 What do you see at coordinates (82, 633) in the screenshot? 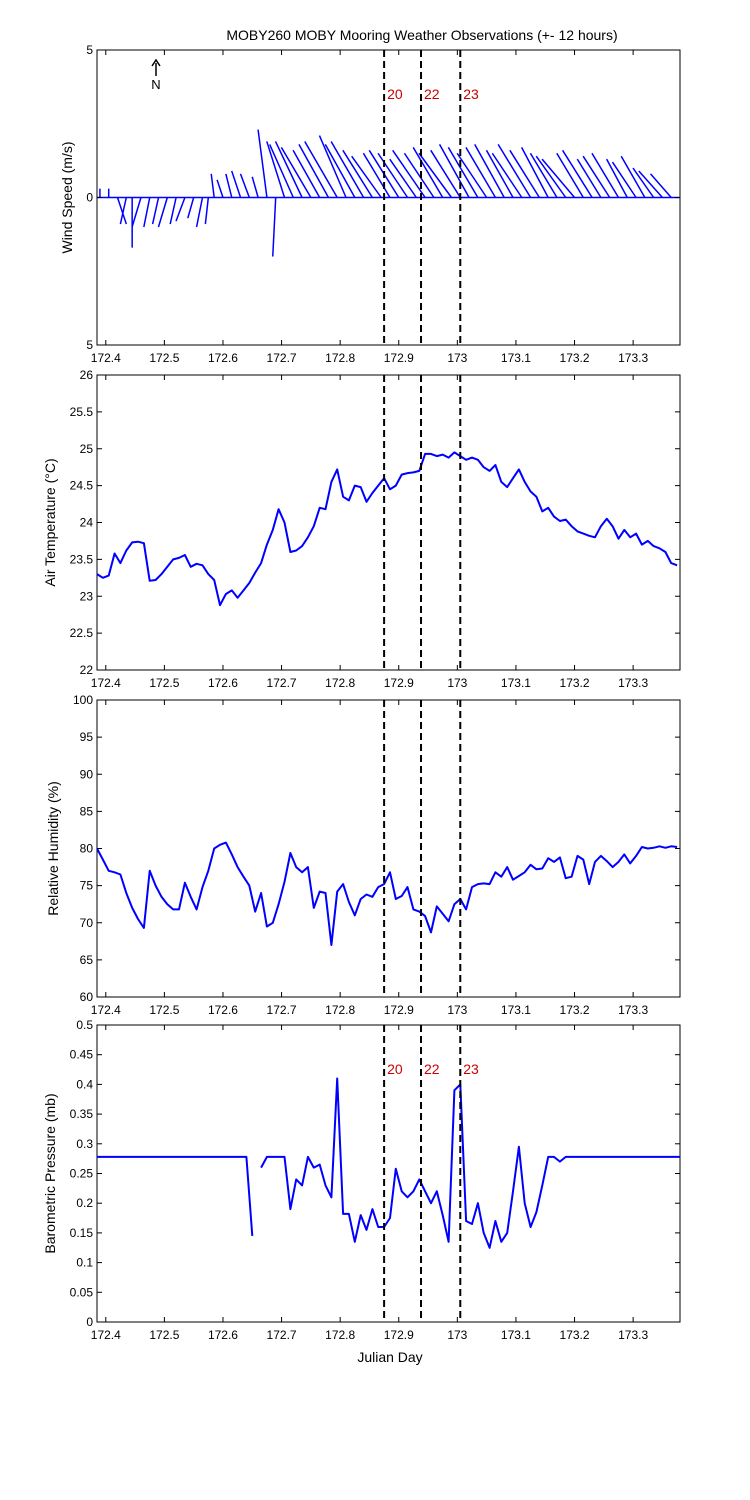
I see `y-tick-label: 22.5` at bounding box center [82, 633].